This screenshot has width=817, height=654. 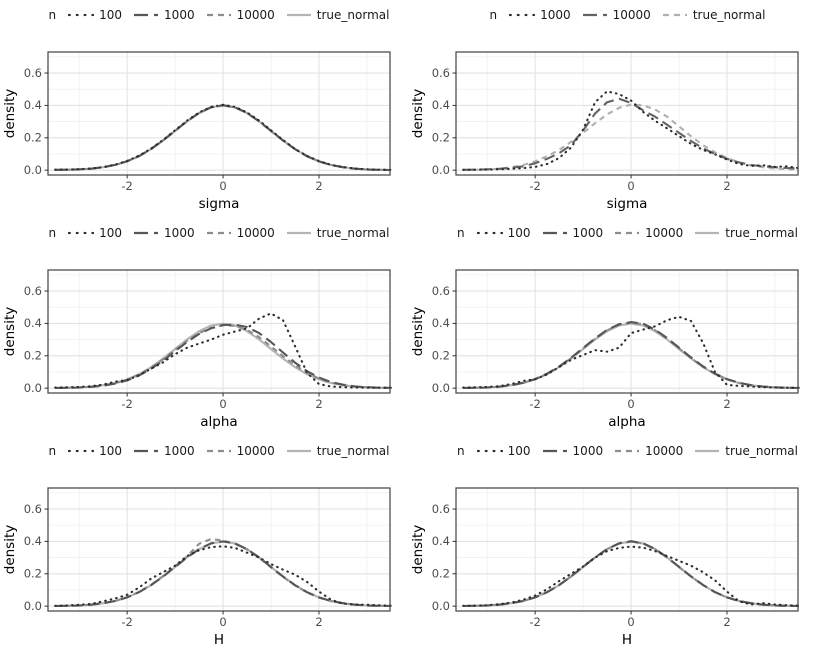 What do you see at coordinates (707, 451) in the screenshot?
I see `legend-key-solid-icon` at bounding box center [707, 451].